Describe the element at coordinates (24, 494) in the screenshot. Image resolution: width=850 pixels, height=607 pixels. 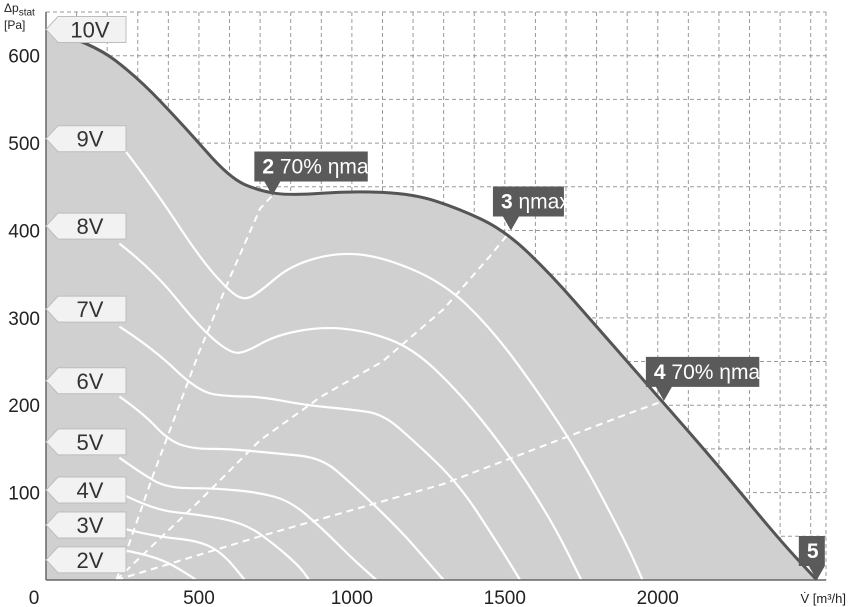
I see `y-tick-label: 100` at that location.